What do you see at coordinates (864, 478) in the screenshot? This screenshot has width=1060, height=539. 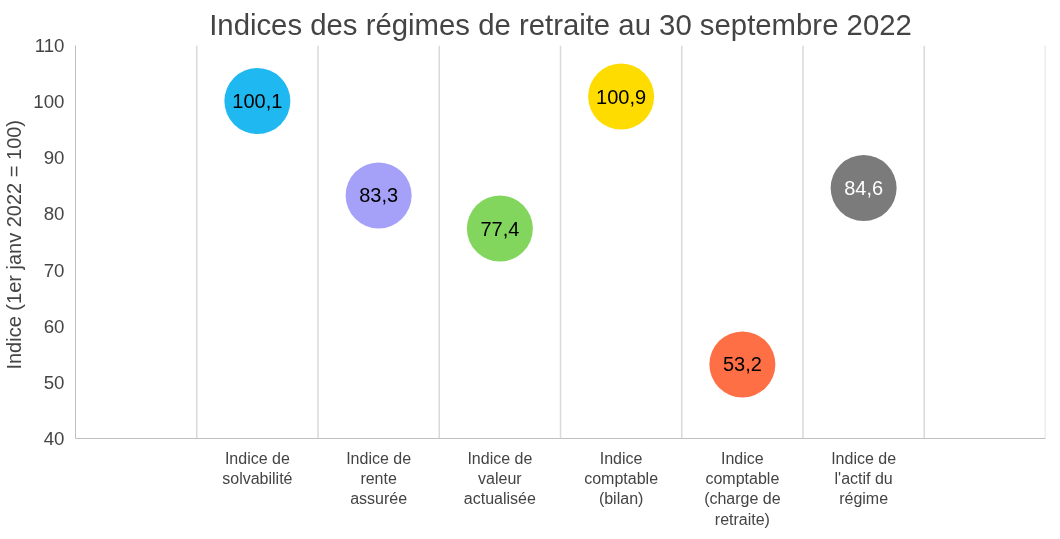 I see `x-tick-label: Indice de l'actif du régime` at bounding box center [864, 478].